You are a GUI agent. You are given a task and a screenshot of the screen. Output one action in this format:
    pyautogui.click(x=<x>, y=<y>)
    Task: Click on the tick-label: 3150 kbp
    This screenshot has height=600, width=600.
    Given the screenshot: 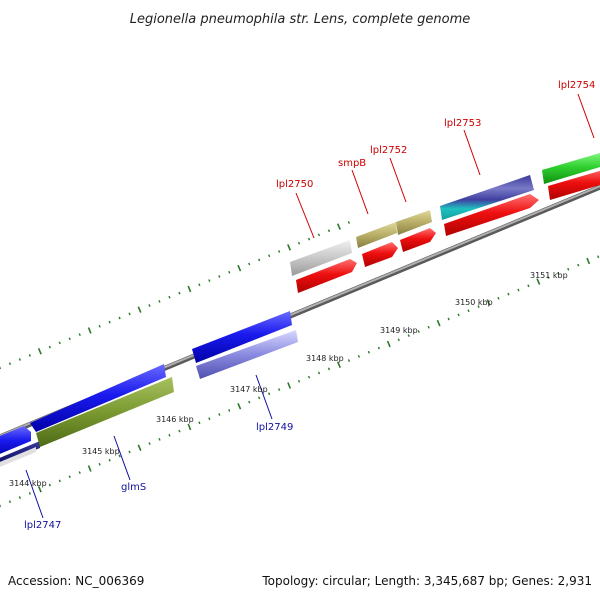 What is the action you would take?
    pyautogui.click(x=474, y=302)
    